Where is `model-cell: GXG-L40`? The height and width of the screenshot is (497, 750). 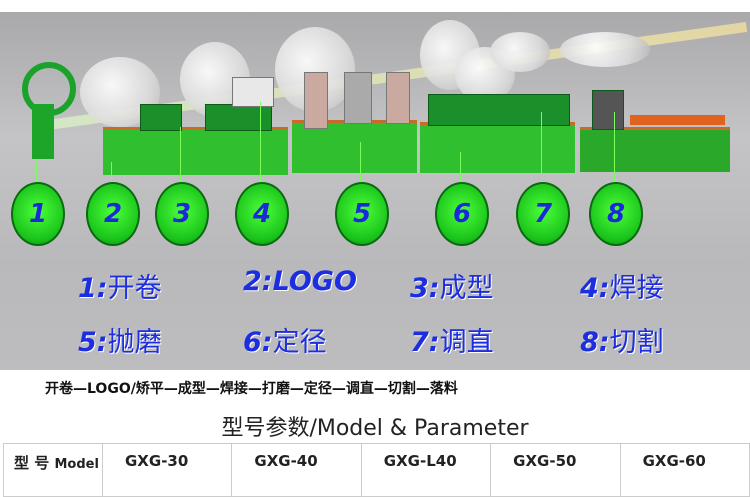
model-cell: GXG-L40 is located at coordinates (426, 470).